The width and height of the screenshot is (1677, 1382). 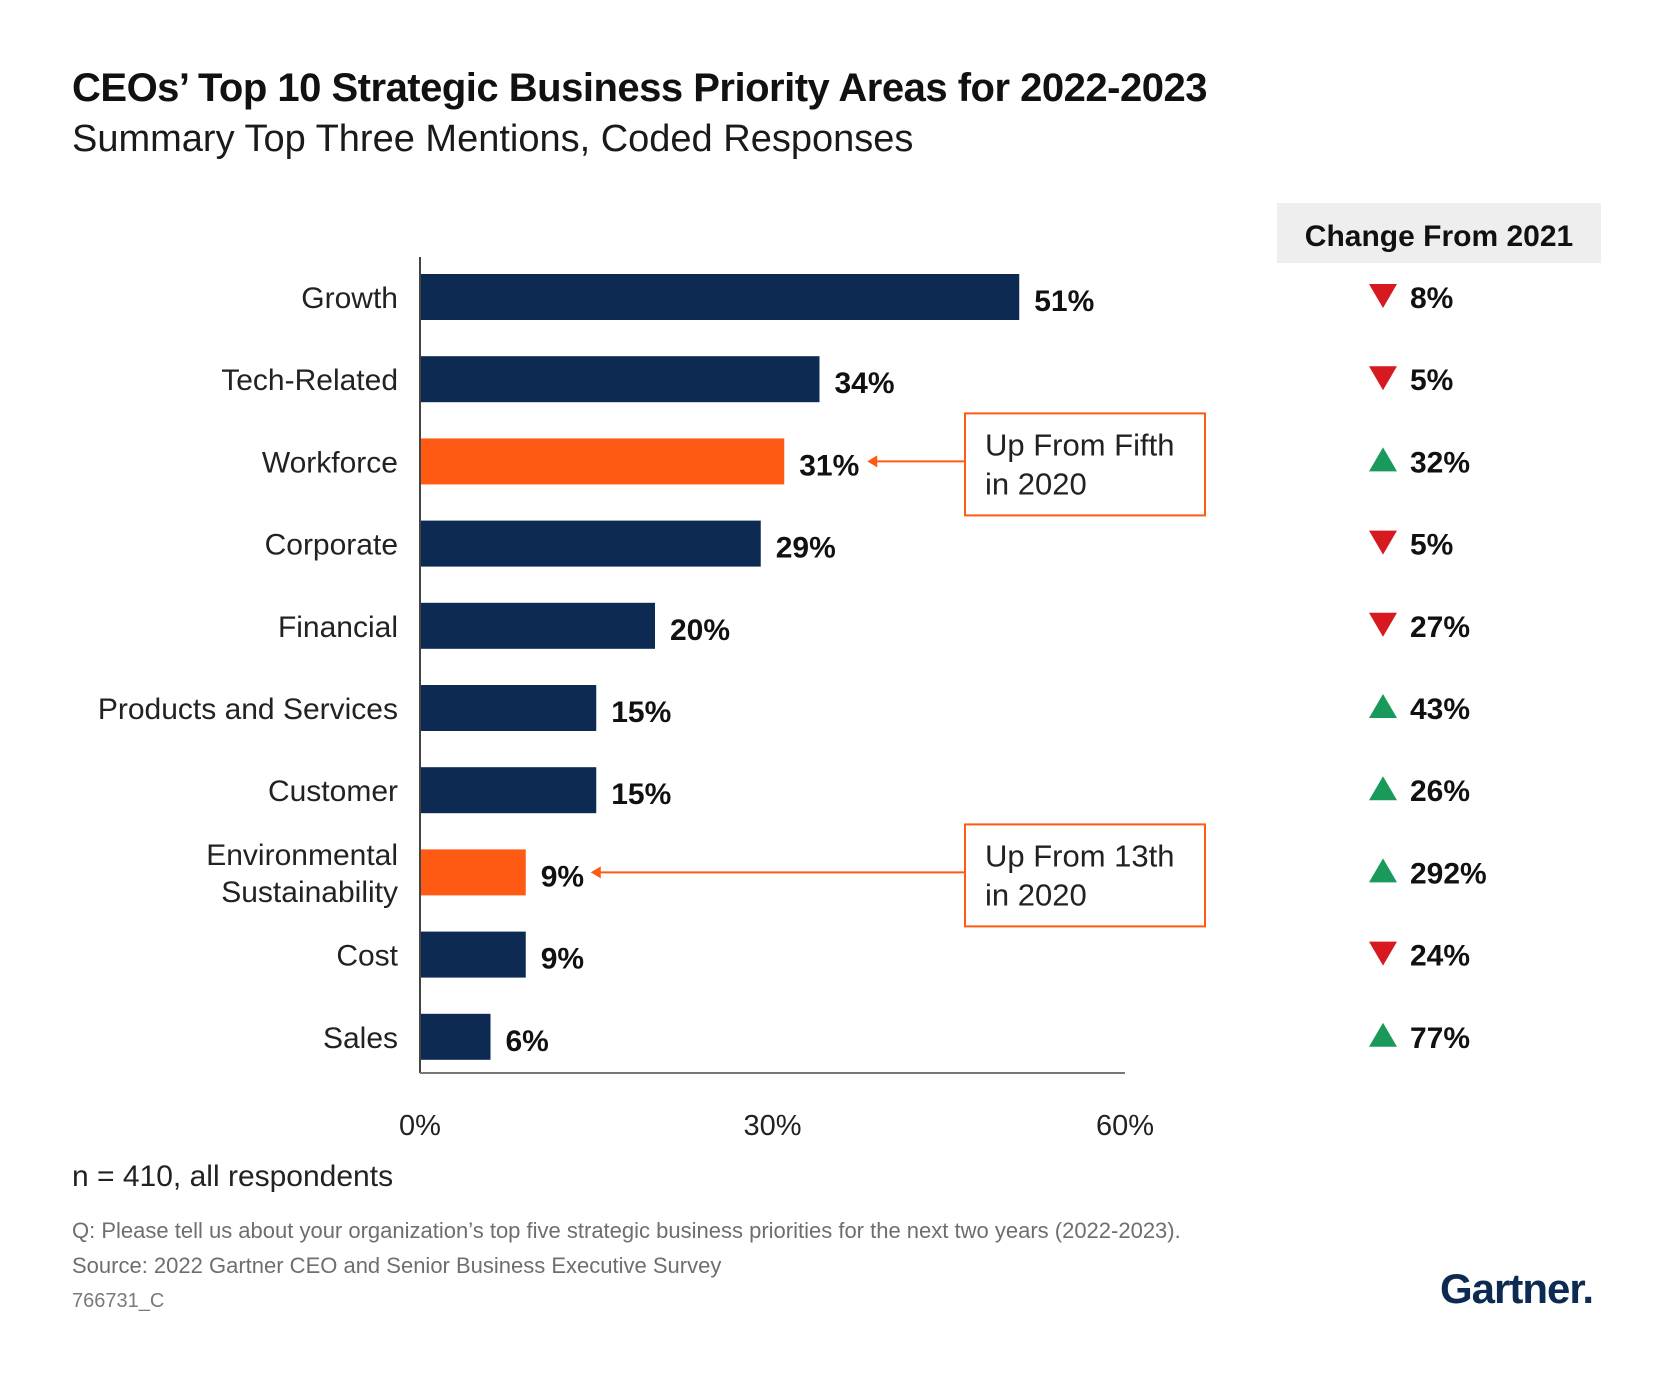 What do you see at coordinates (700, 630) in the screenshot?
I see `data-label: 20%` at bounding box center [700, 630].